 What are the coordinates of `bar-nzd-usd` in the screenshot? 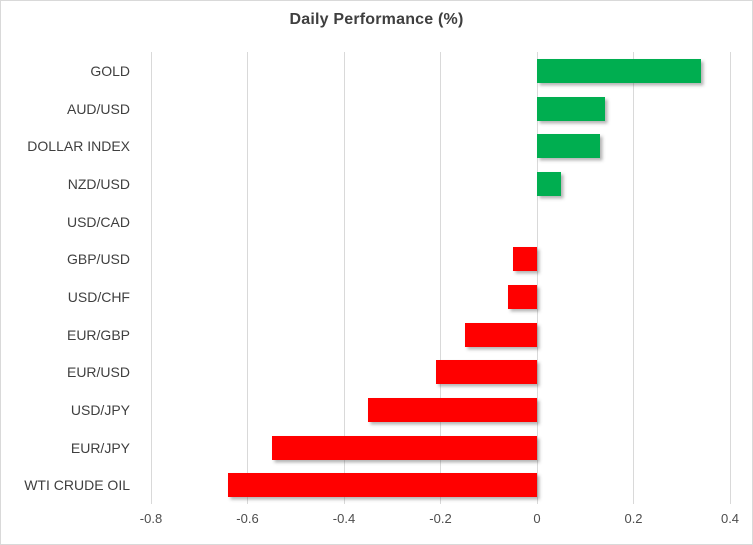 It's located at (549, 183).